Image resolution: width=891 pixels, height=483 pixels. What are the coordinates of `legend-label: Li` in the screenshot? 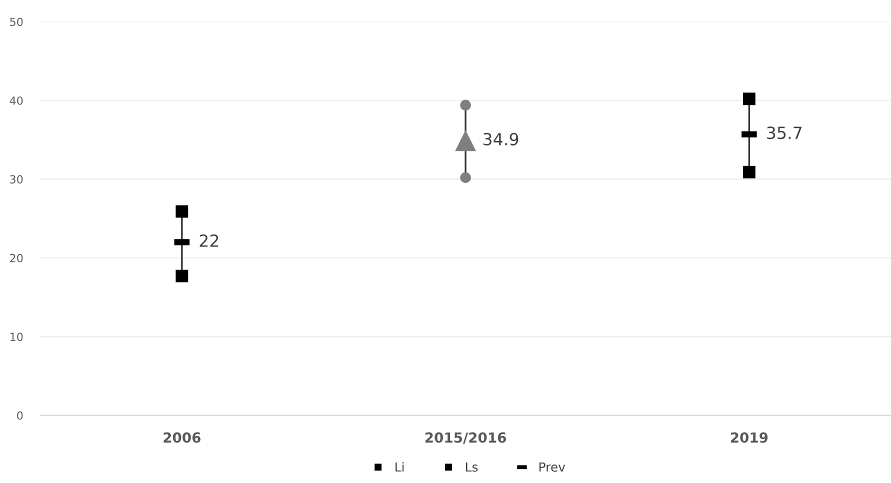 It's located at (400, 467).